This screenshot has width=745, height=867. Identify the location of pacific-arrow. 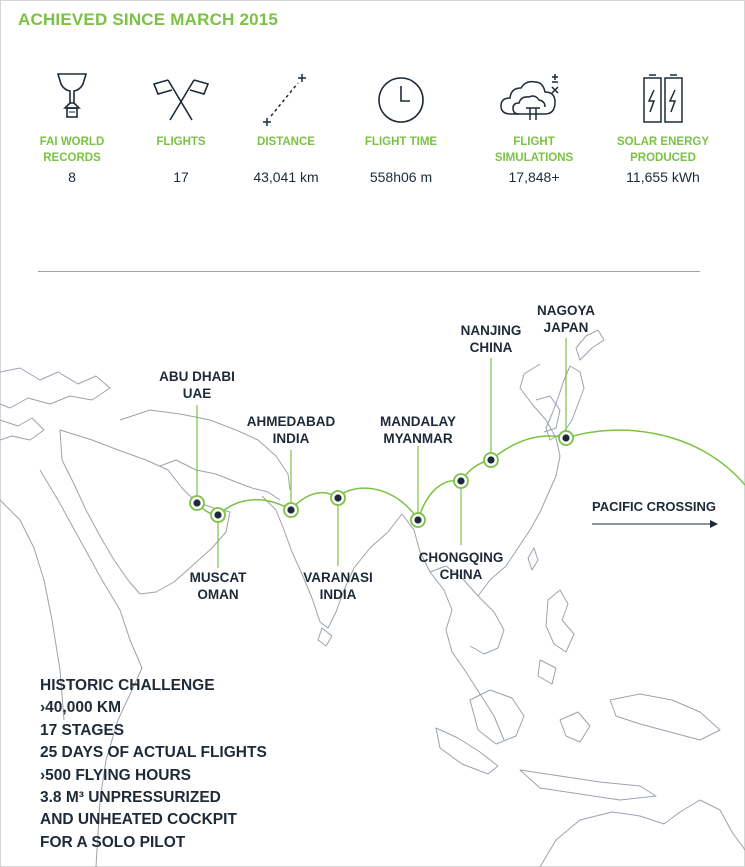
(655, 524).